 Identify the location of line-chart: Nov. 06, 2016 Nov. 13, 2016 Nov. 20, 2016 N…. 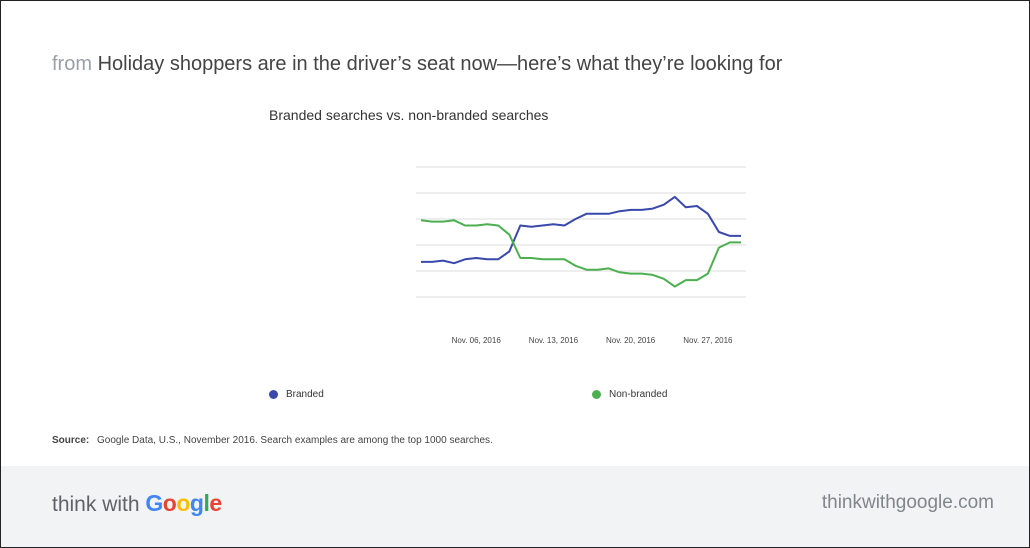
(581, 255).